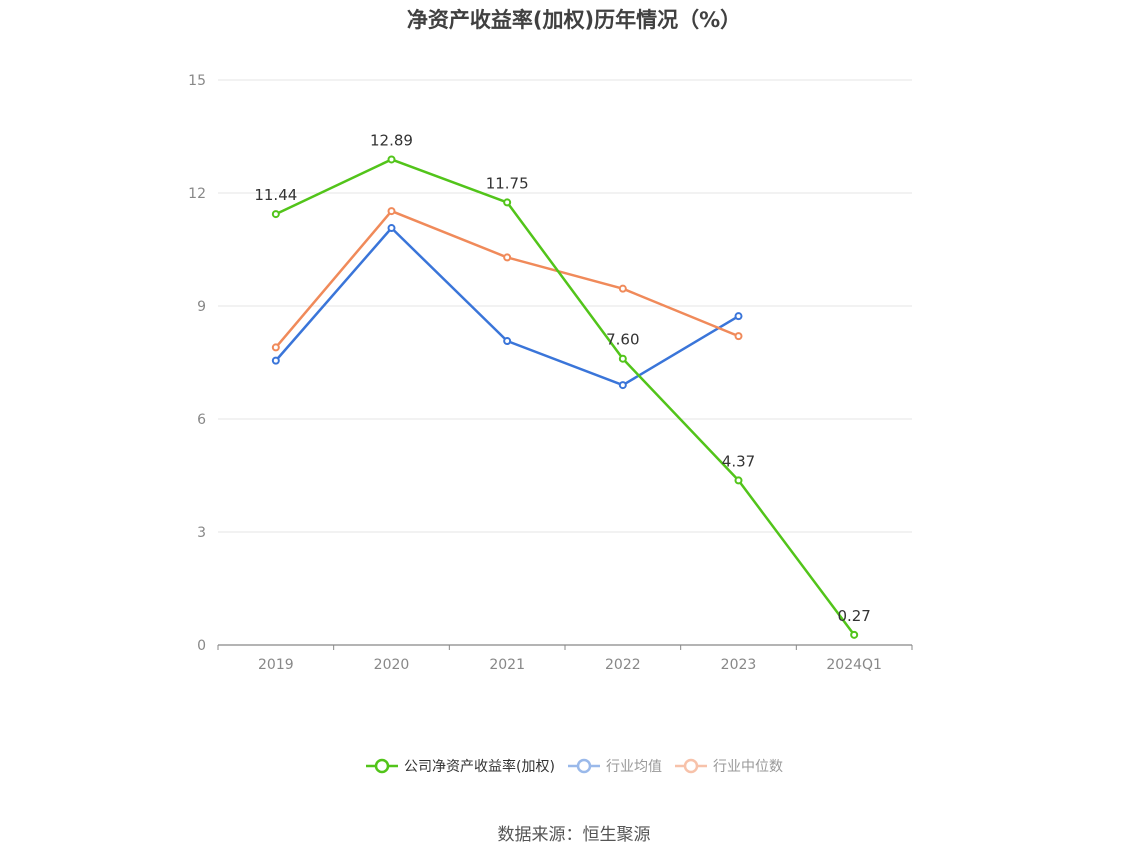 This screenshot has height=859, width=1148. Describe the element at coordinates (275, 195) in the screenshot. I see `data-label: 11.44` at that location.